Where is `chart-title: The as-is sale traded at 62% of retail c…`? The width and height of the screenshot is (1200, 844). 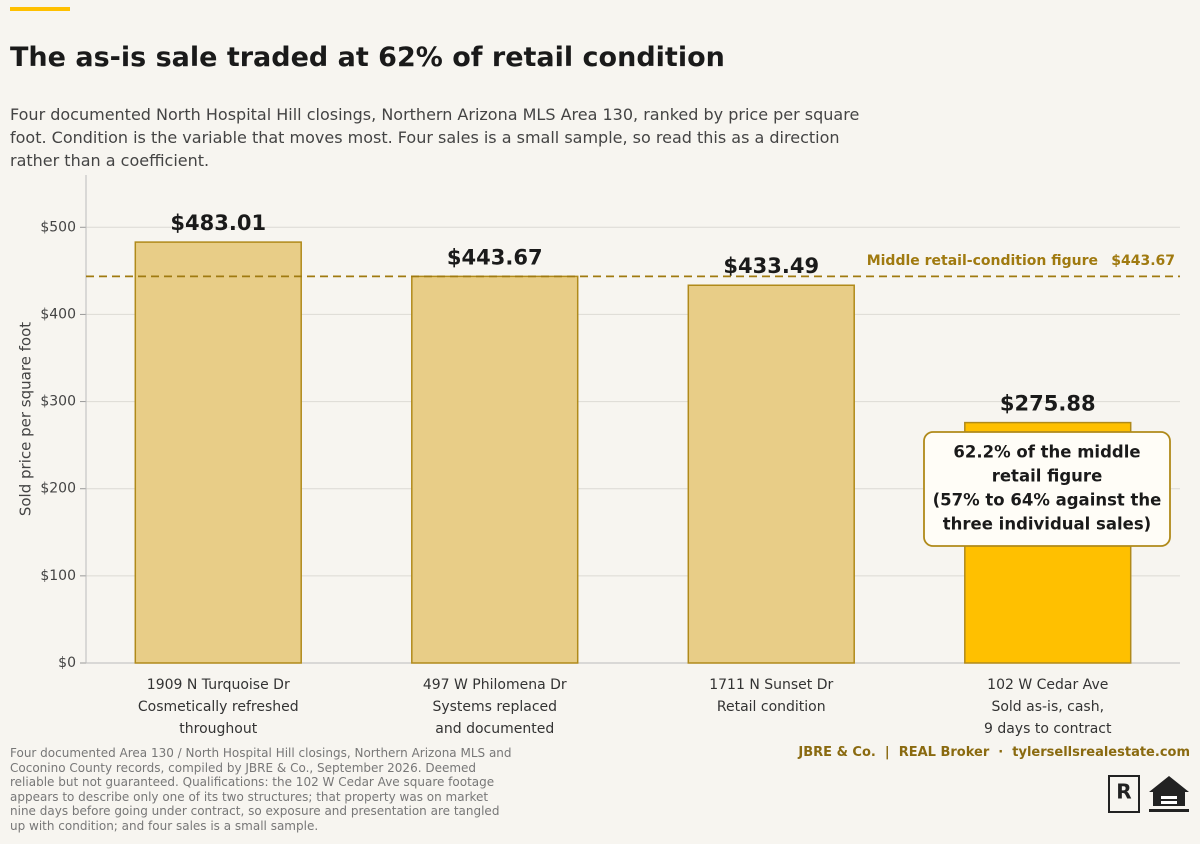 chart-title: The as-is sale traded at 62% of retail c… is located at coordinates (367, 57).